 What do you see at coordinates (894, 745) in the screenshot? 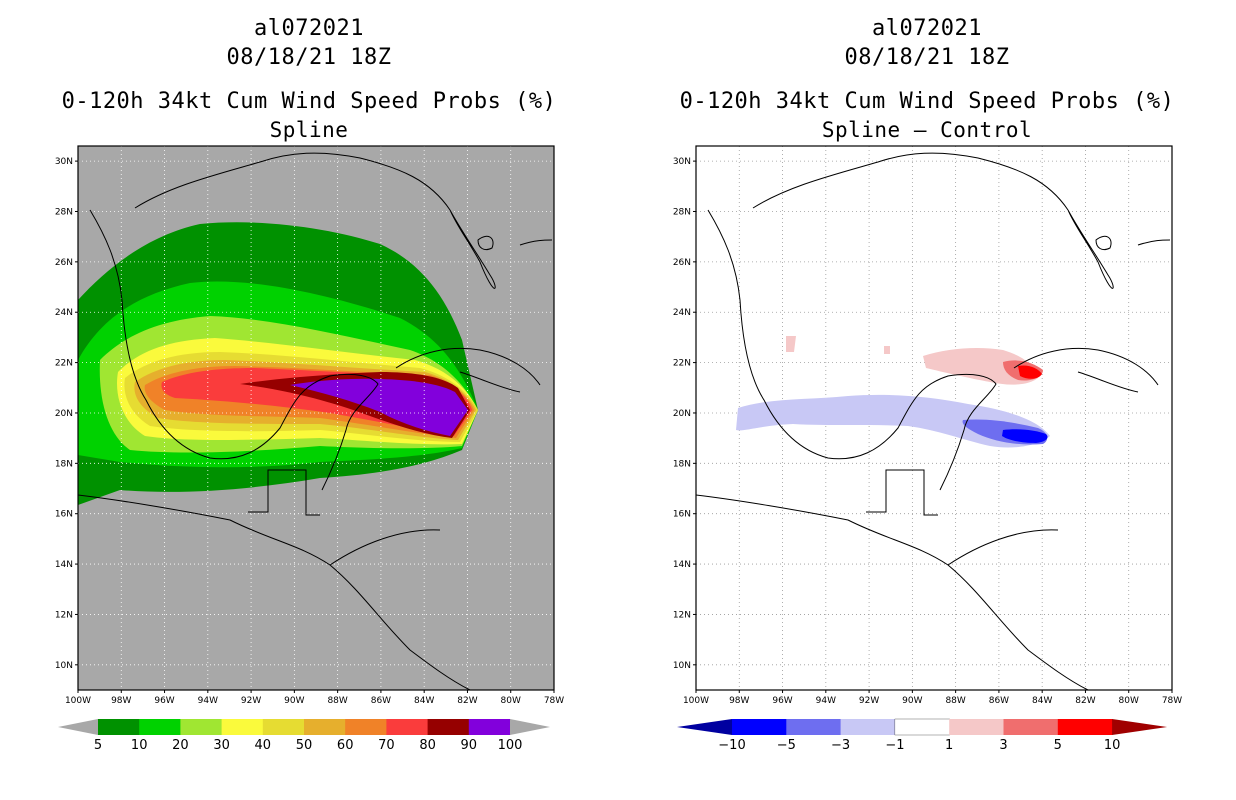
I see `colorbar-label-3: −1` at bounding box center [894, 745].